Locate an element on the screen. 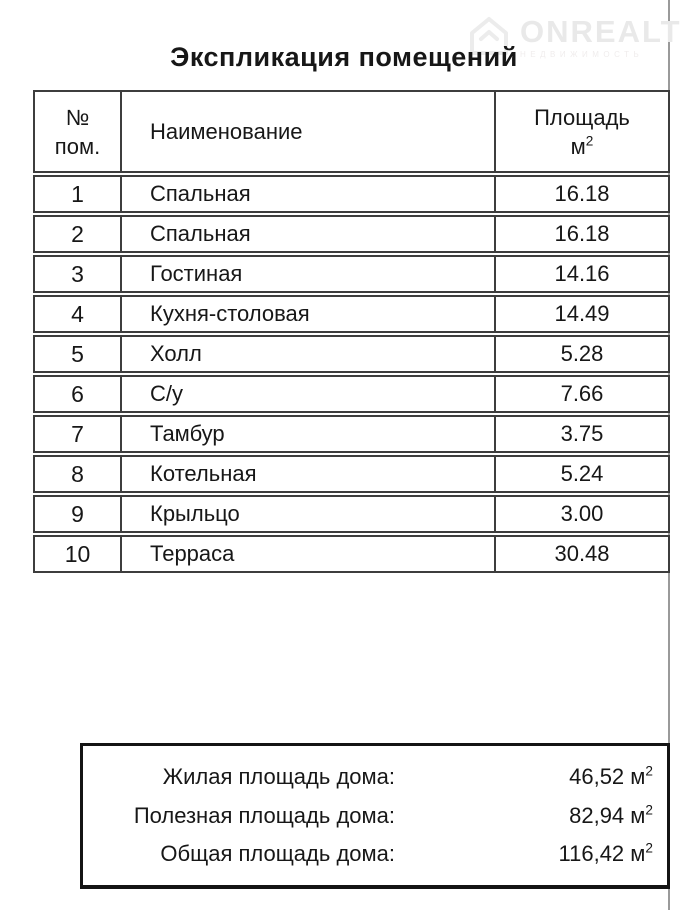  summary-row-usable: Полезная площадь дома: 82,94 м2 is located at coordinates (375, 816).